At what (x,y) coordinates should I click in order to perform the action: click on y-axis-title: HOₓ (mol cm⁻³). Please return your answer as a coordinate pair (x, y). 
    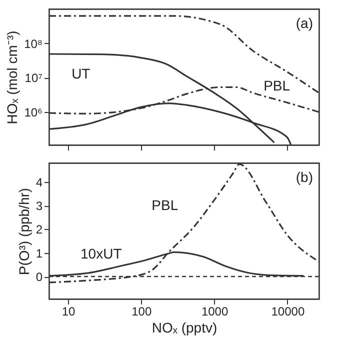
    Looking at the image, I should click on (12, 77).